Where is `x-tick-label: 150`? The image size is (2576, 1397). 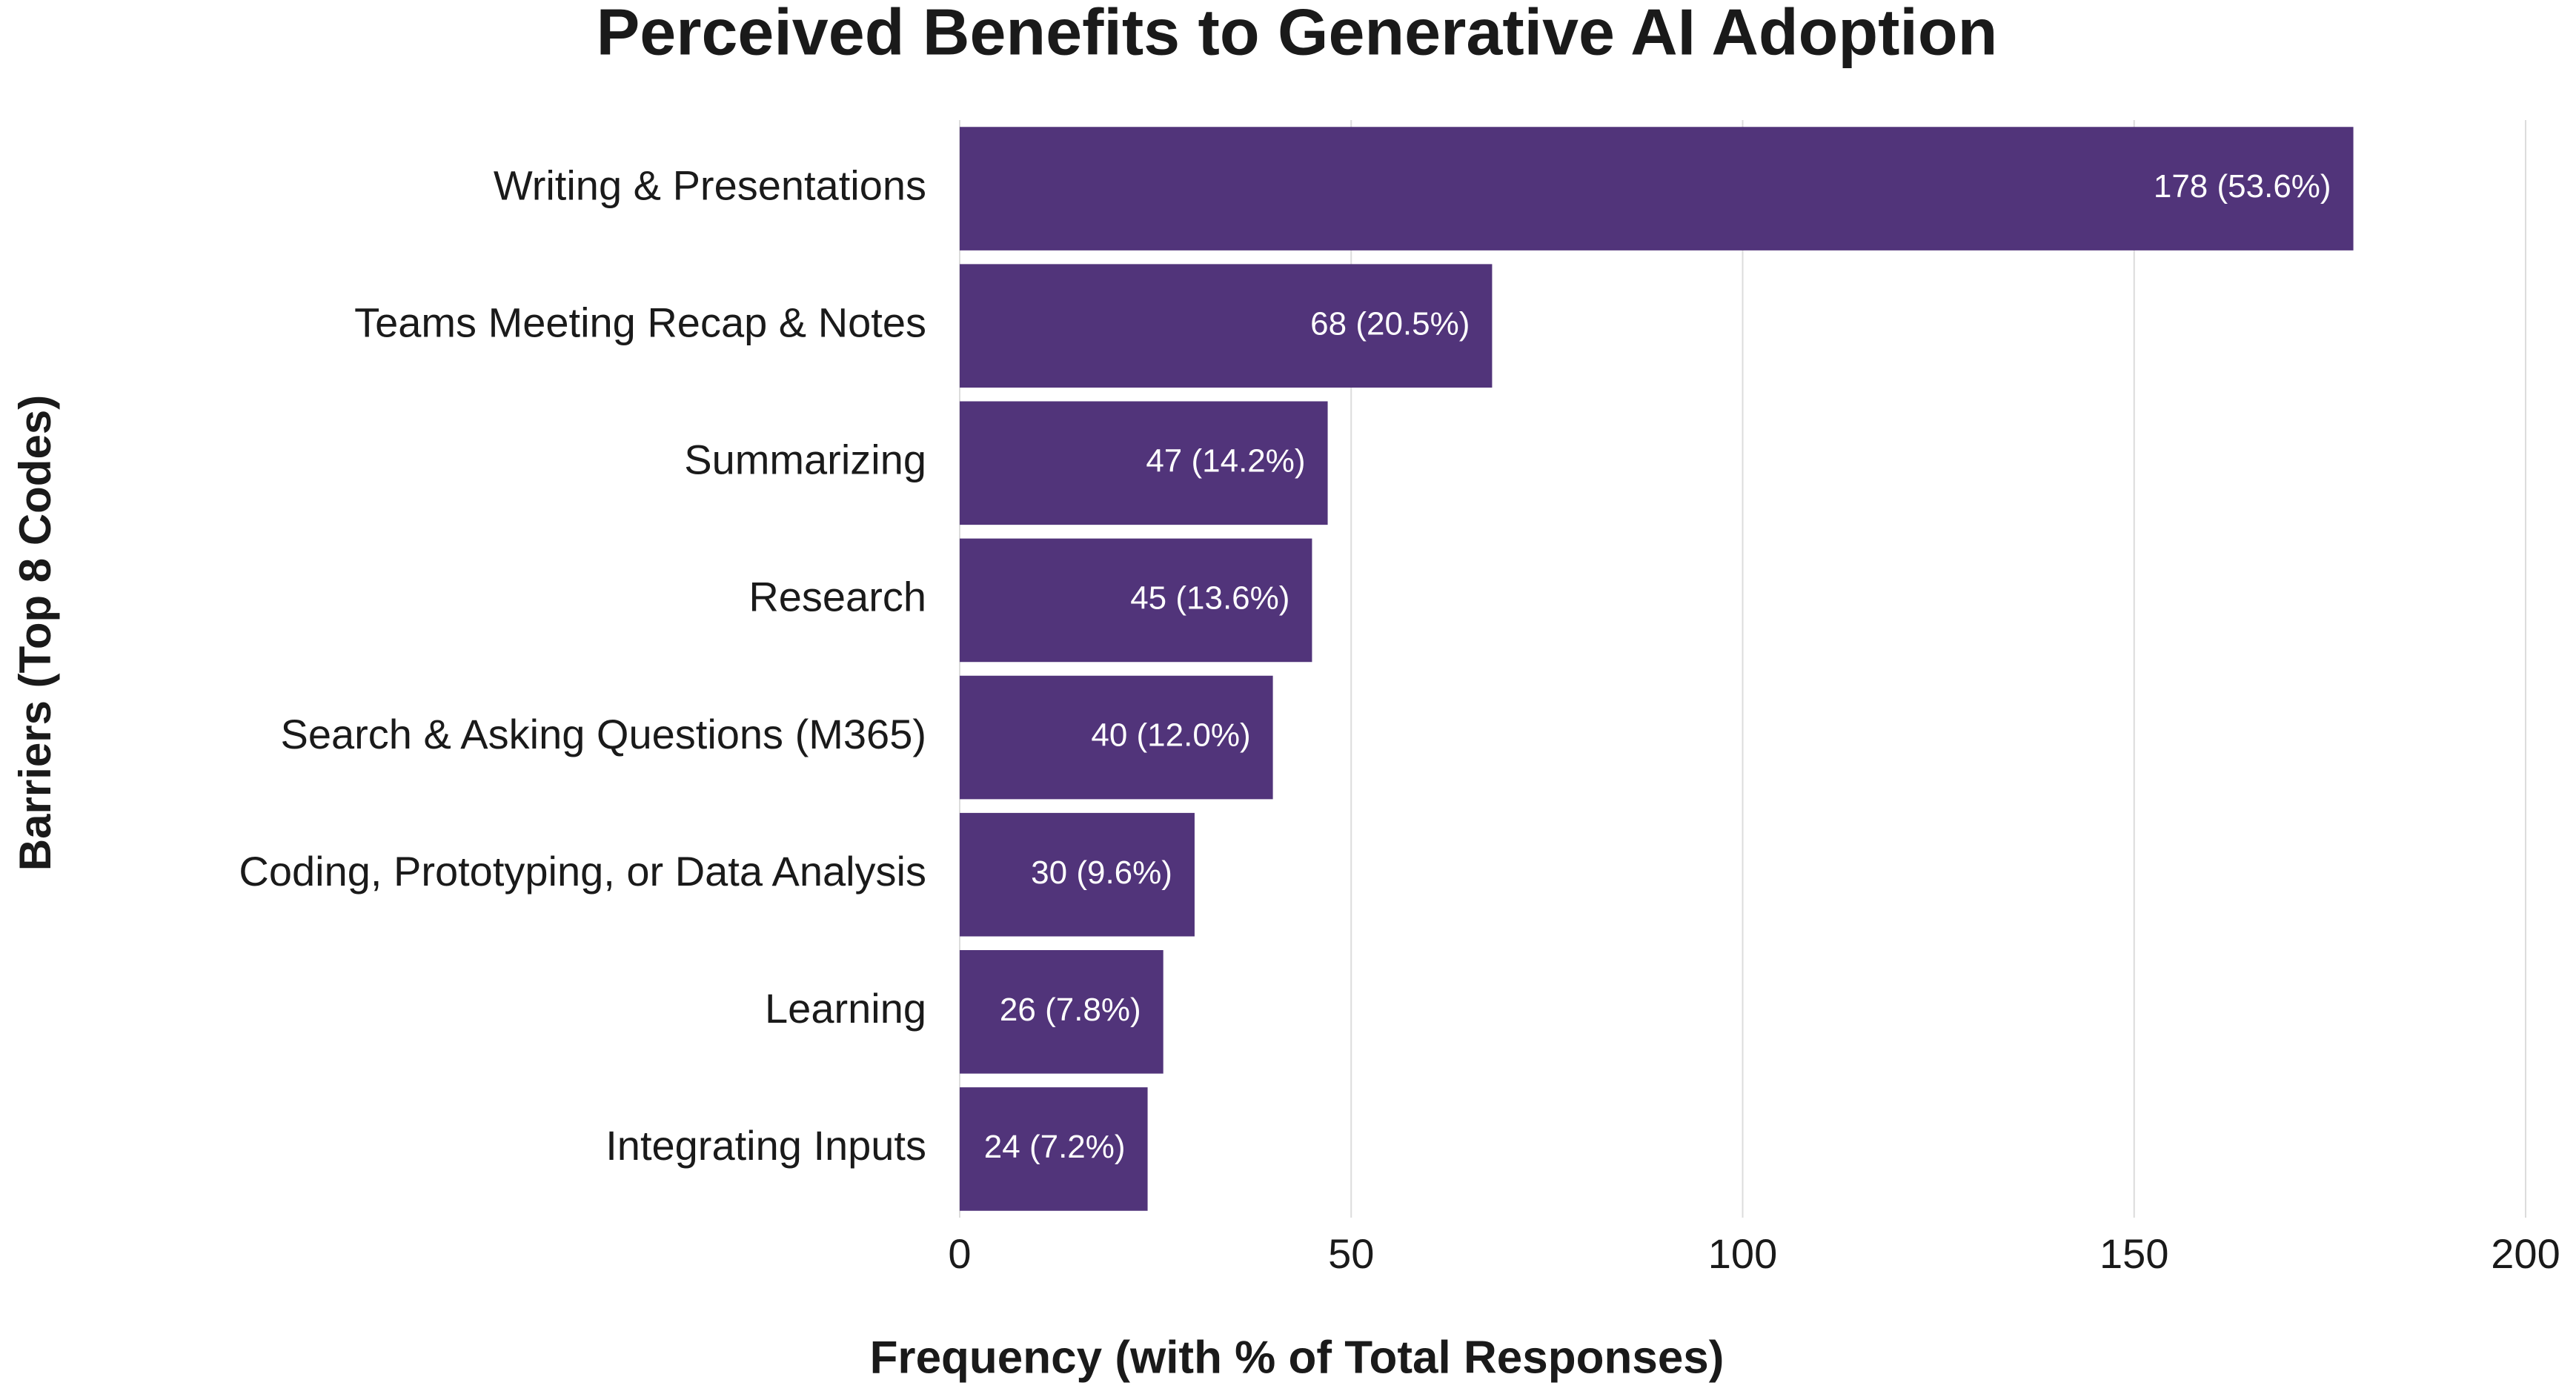 x-tick-label: 150 is located at coordinates (2133, 1253).